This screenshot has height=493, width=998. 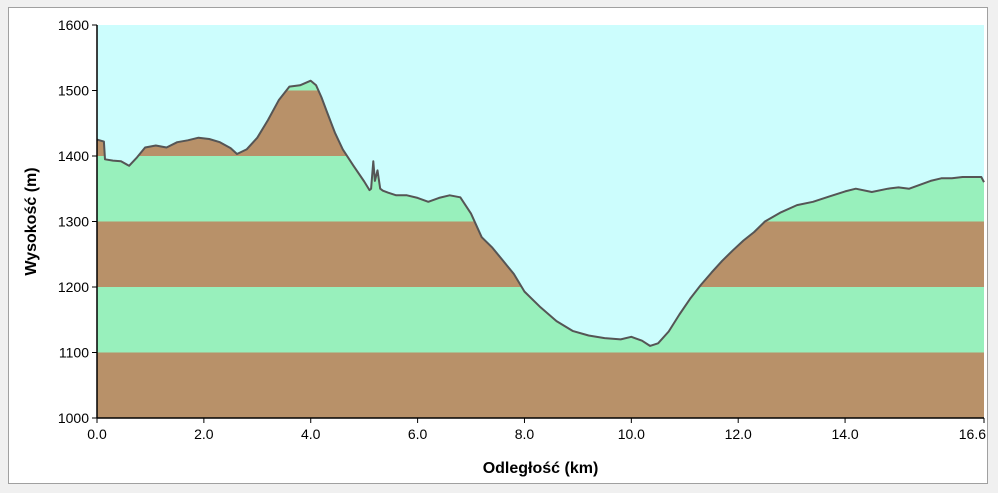 I want to click on y-tick-label: 1500, so click(x=73, y=91).